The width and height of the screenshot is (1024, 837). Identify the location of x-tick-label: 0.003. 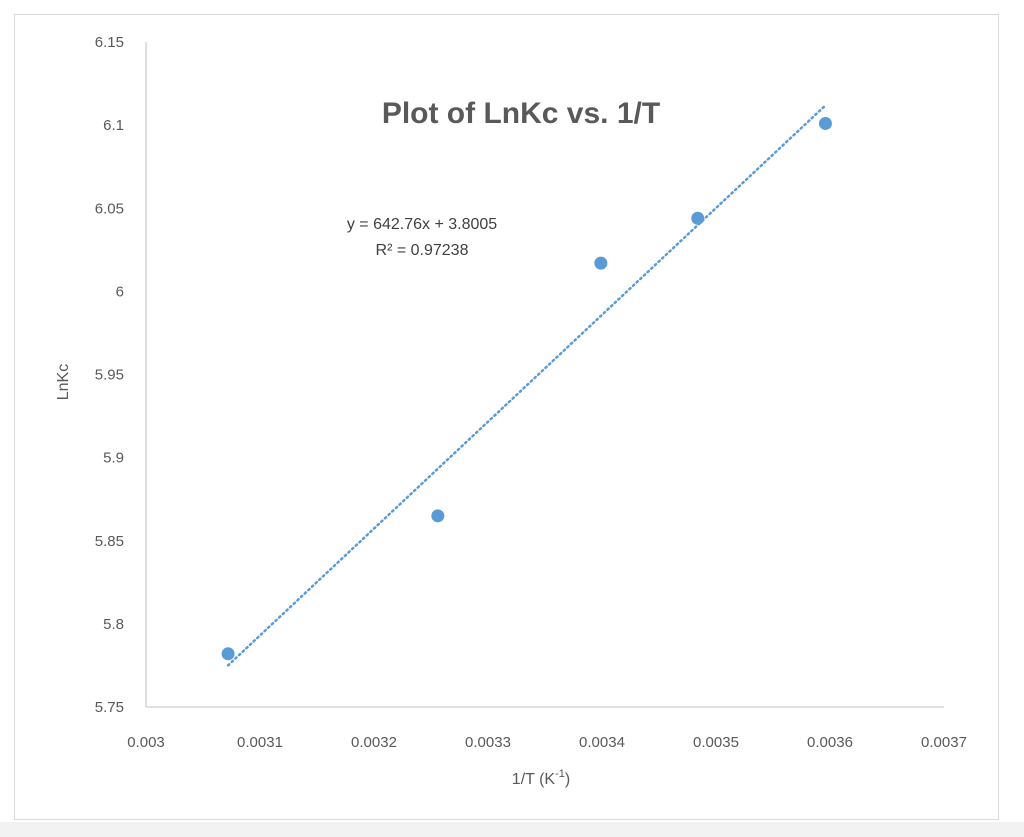
(146, 742).